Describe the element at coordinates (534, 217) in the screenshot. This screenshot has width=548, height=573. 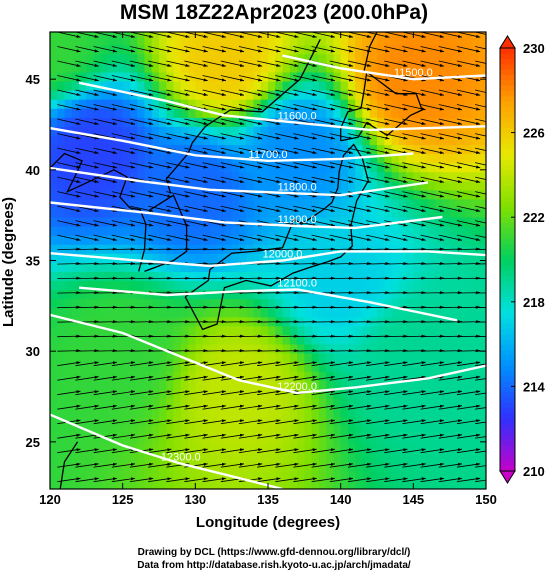
I see `colorbar-tick-label: 222` at that location.